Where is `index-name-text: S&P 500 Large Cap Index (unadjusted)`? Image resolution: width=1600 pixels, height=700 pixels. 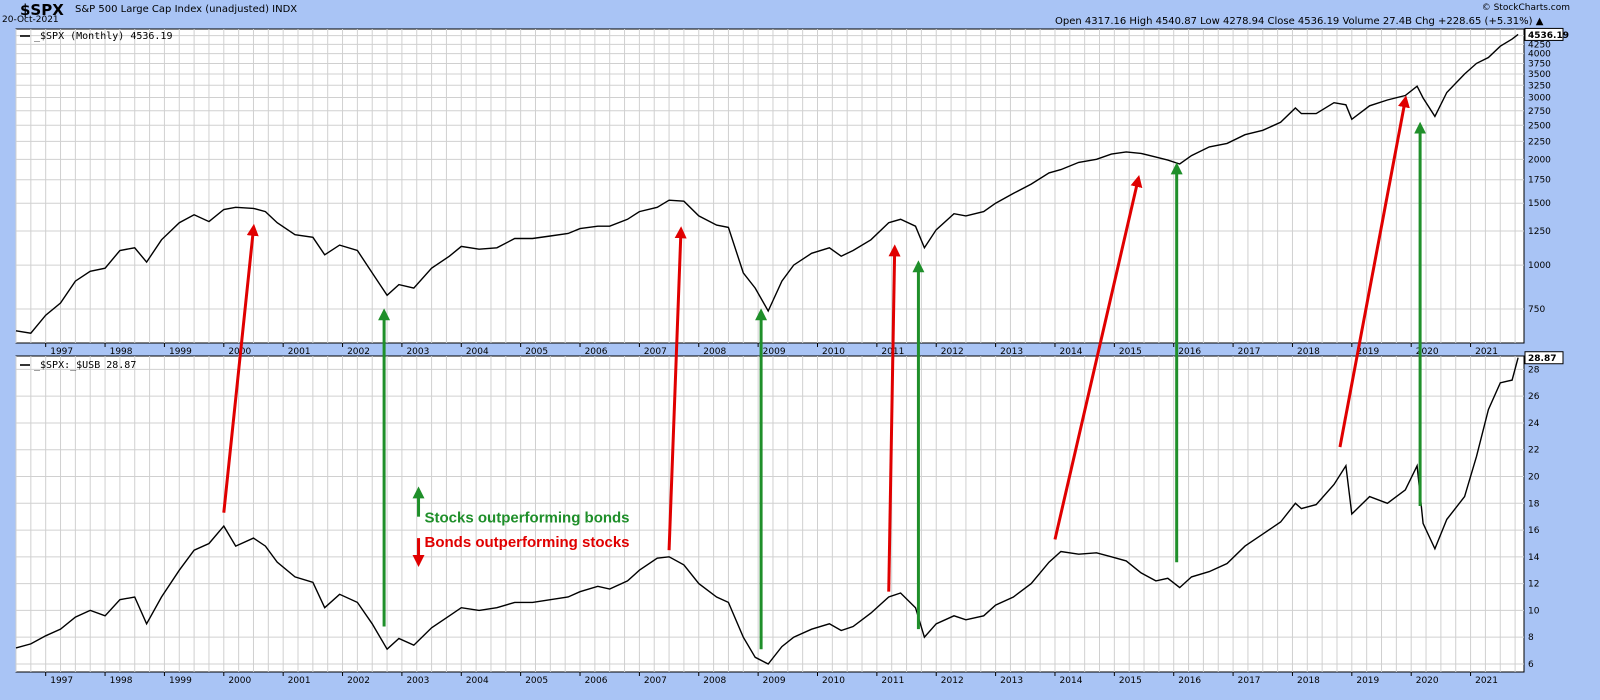
index-name-text: S&P 500 Large Cap Index (unadjusted) is located at coordinates (172, 9).